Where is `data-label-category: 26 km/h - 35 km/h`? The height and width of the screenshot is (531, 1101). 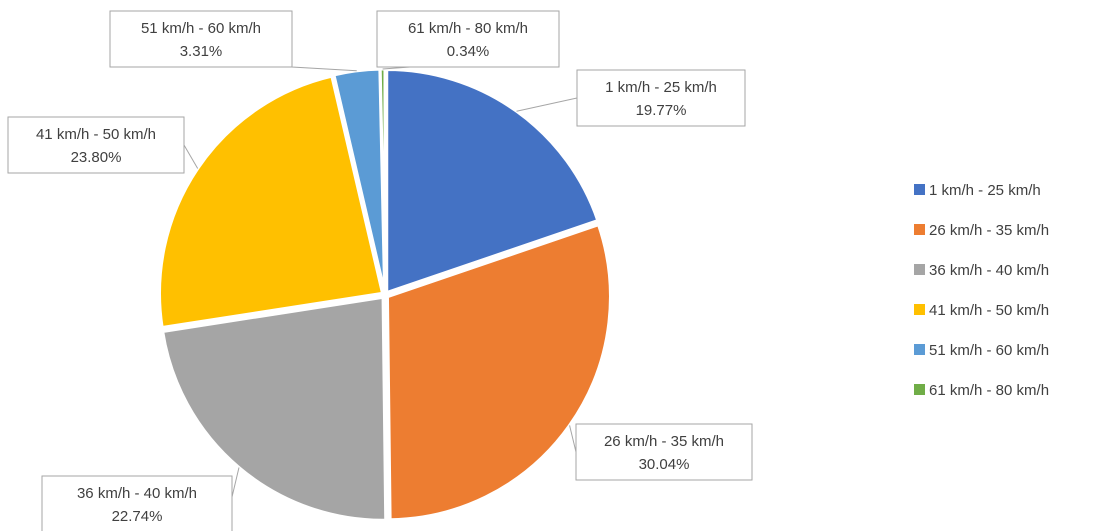 data-label-category: 26 km/h - 35 km/h is located at coordinates (664, 441).